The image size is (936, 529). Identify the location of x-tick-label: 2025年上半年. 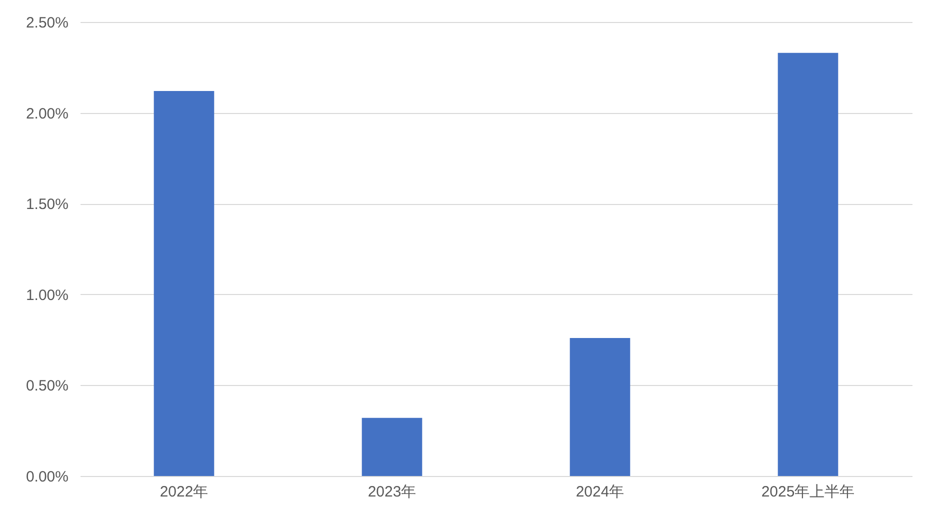
(808, 492).